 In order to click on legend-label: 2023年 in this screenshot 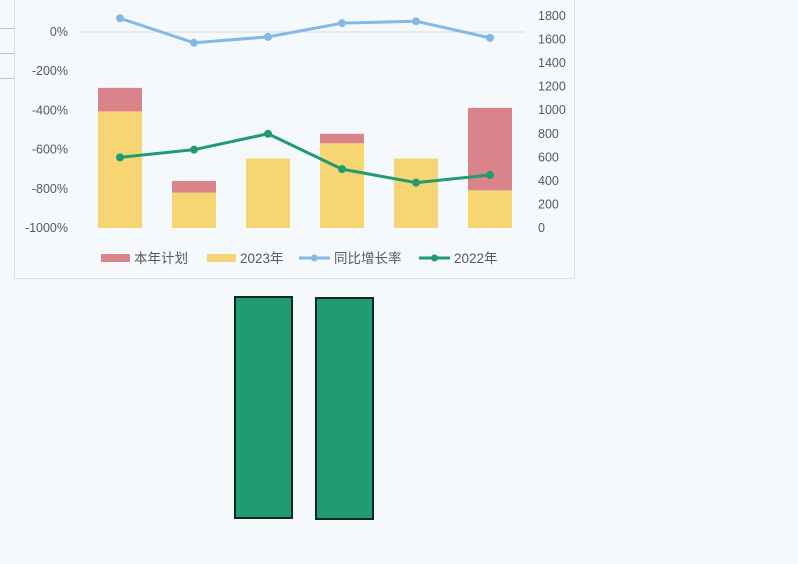, I will do `click(262, 258)`.